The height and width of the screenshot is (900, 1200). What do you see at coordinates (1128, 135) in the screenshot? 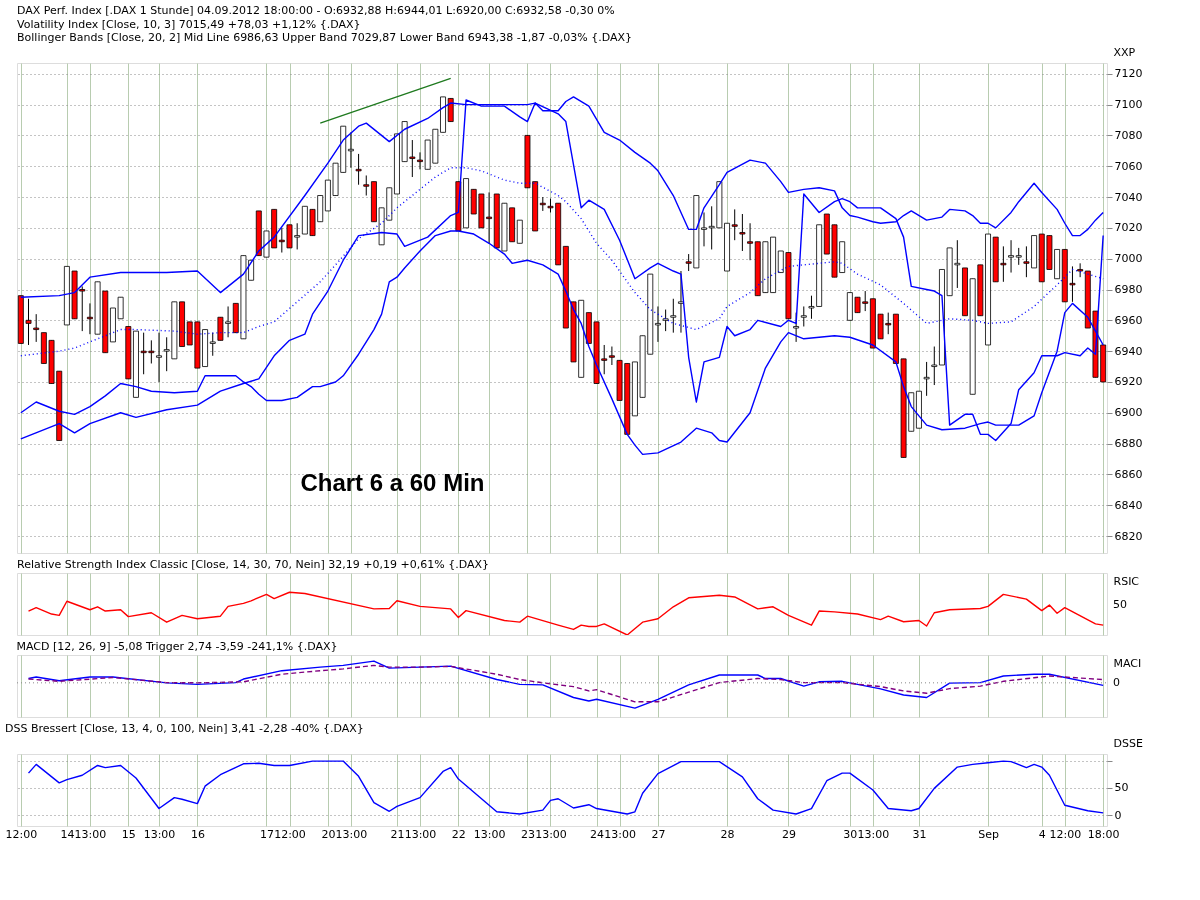
I see `y-tick-label: 7080` at bounding box center [1128, 135].